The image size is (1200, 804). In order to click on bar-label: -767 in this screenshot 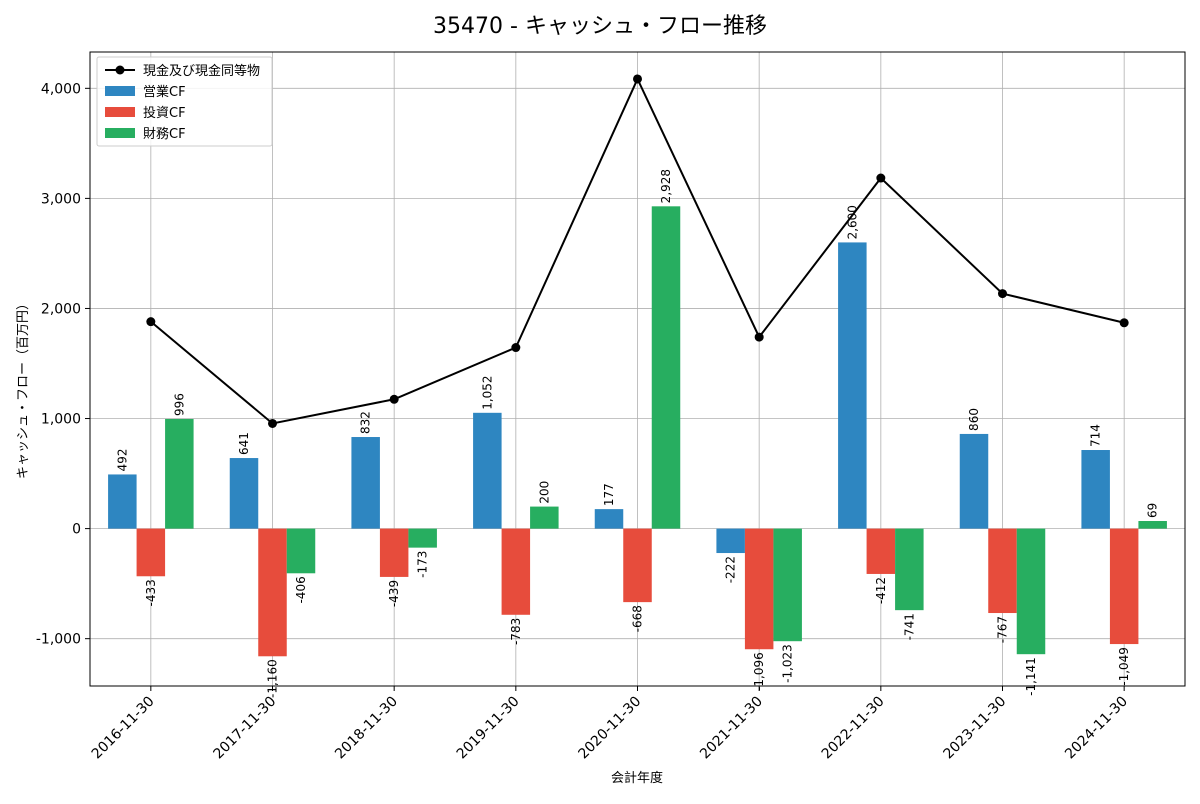, I will do `click(1003, 629)`.